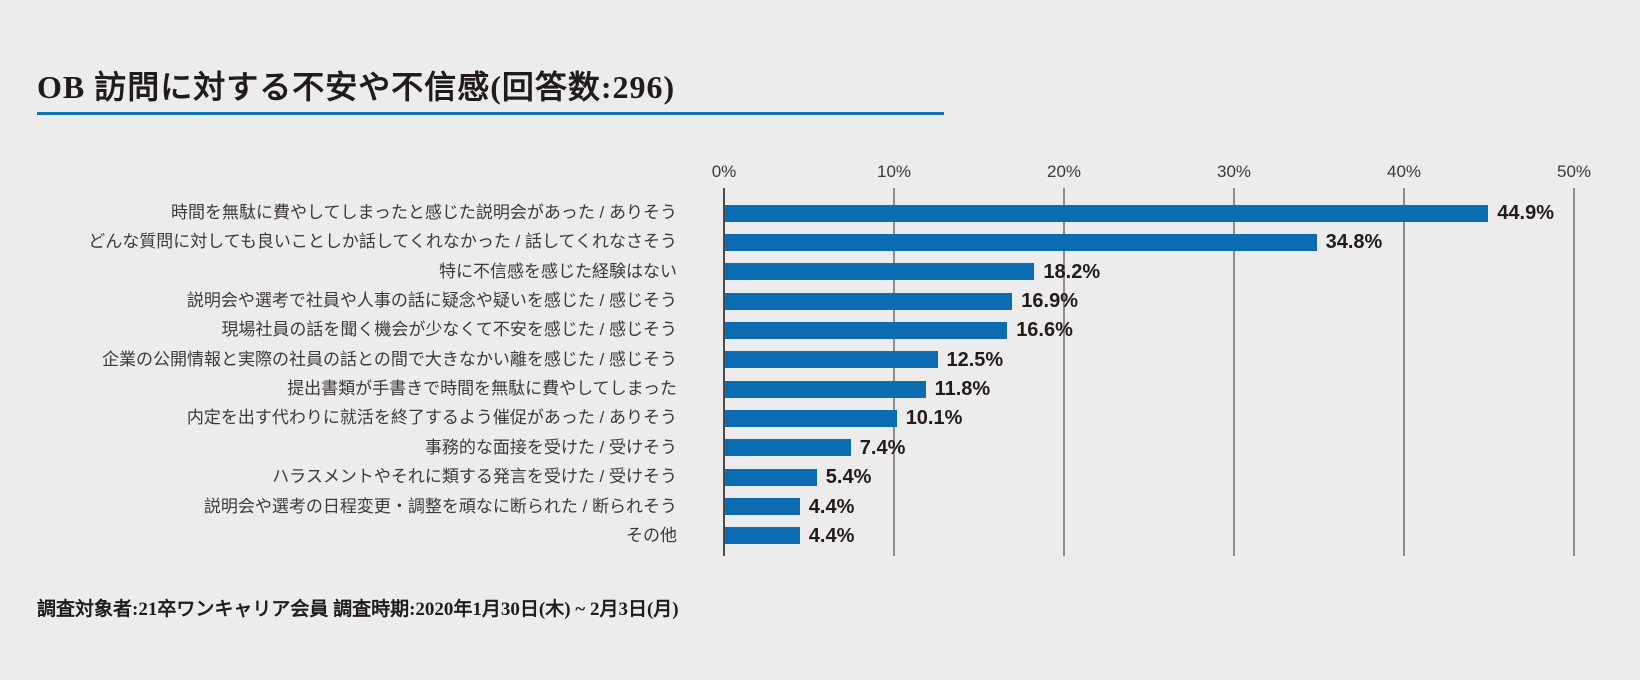 The height and width of the screenshot is (680, 1640). I want to click on category-label: 説明会や選考の日程変更・調整を頑なに断られた / 断られそう, so click(440, 506).